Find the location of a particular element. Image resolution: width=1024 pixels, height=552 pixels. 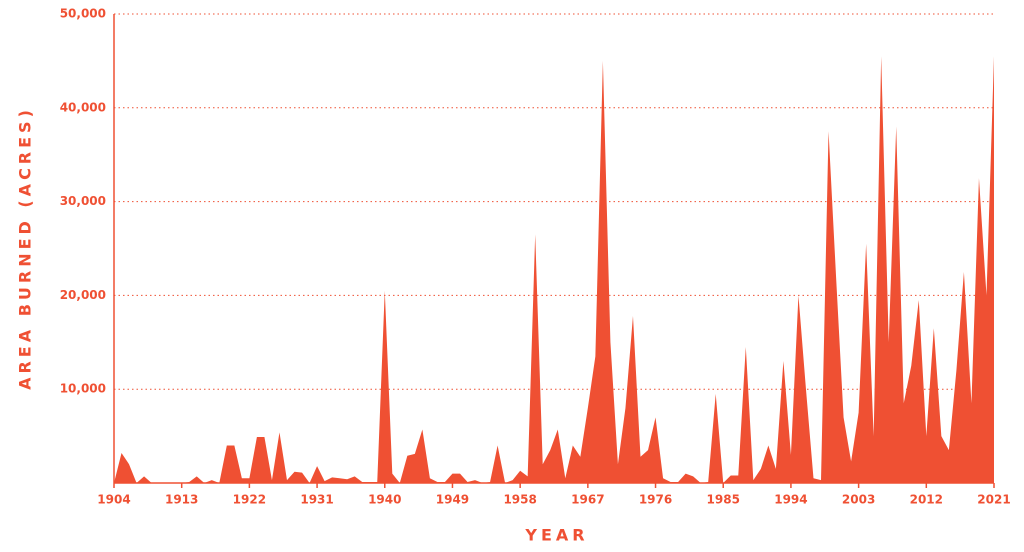

x-tick-label: 1904 is located at coordinates (113, 500).